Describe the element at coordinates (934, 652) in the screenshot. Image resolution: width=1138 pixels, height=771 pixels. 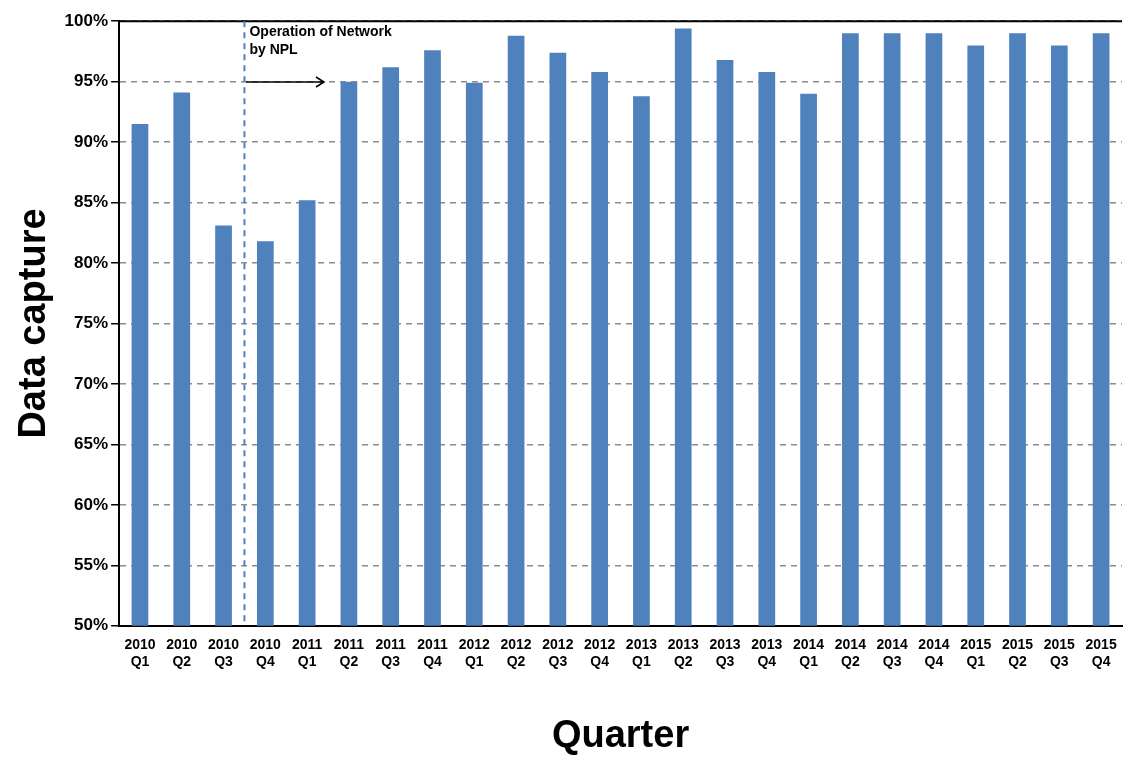
I see `x-tick-label: 2014 Q4` at that location.